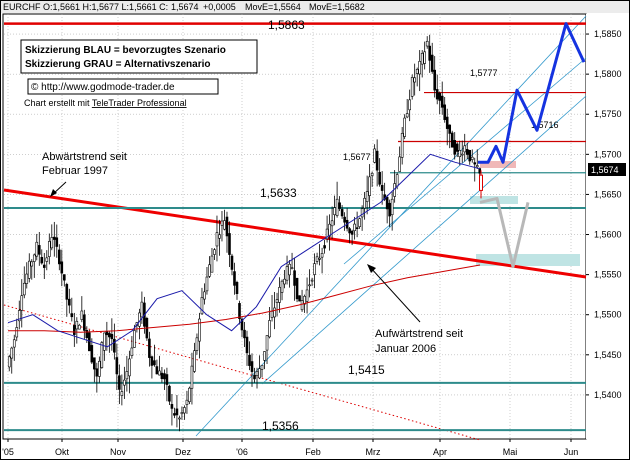 This screenshot has width=630, height=465. What do you see at coordinates (183, 452) in the screenshot?
I see `x-tick-label: Dez` at bounding box center [183, 452].